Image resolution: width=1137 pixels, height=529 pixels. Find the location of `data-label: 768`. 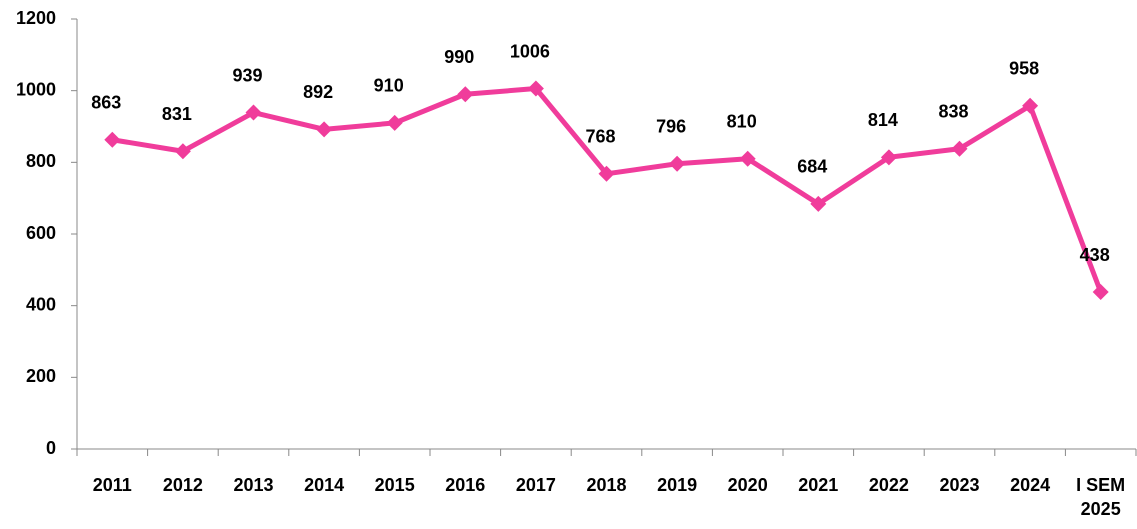

data-label: 768 is located at coordinates (600, 137).